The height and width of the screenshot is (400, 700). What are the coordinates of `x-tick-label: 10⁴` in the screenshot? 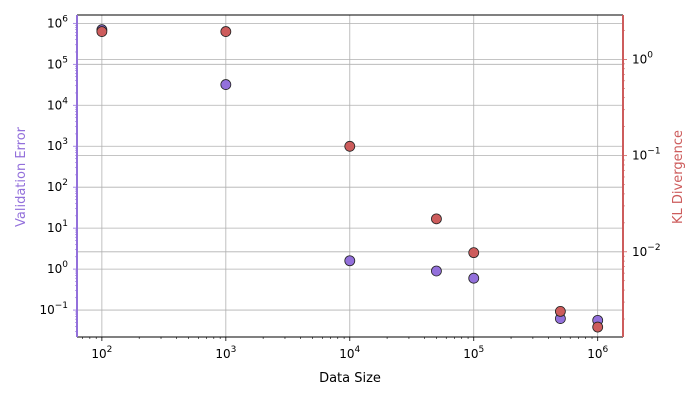 It's located at (349, 353).